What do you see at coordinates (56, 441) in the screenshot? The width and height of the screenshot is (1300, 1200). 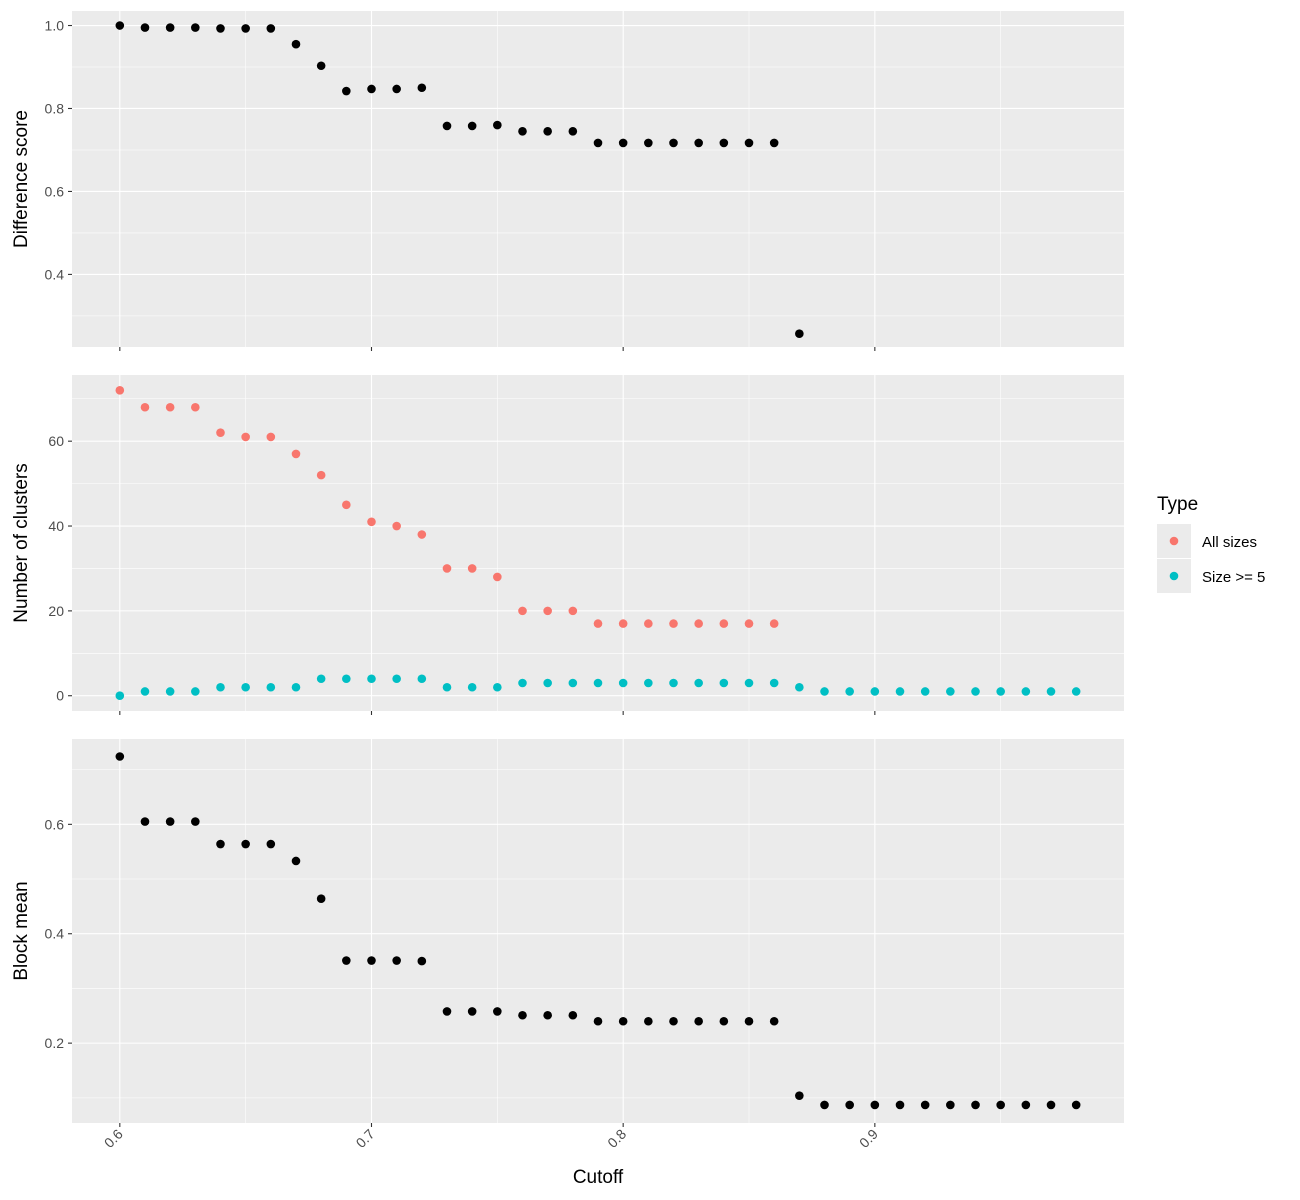 I see `y-tick-label: 60` at bounding box center [56, 441].